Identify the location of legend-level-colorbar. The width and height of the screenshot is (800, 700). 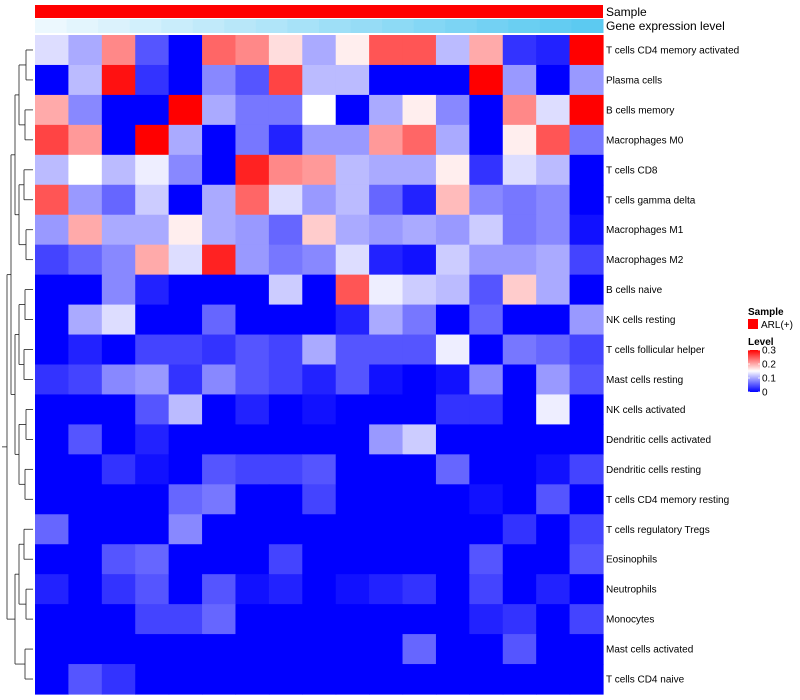
(754, 371).